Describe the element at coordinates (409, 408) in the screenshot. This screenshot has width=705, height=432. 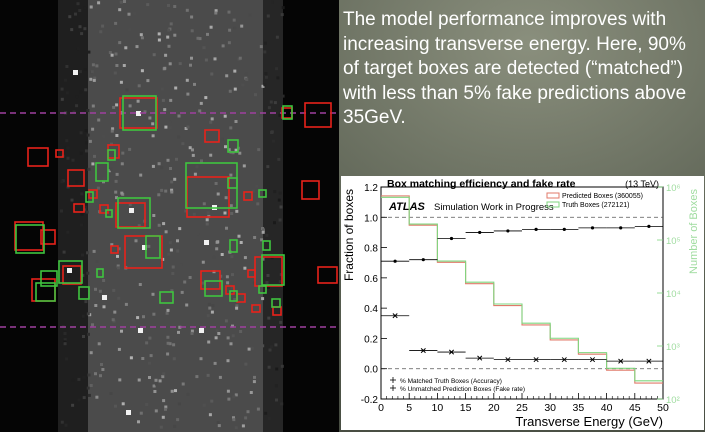
I see `x-tick-label: 5` at that location.